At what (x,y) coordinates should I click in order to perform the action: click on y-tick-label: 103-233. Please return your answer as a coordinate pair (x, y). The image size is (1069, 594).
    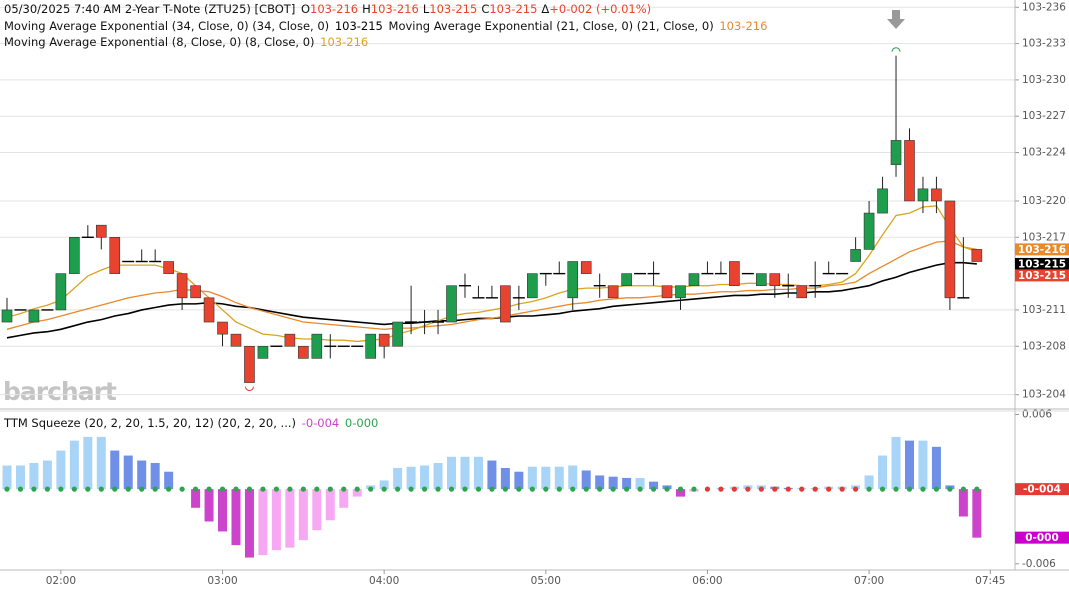
    Looking at the image, I should click on (1044, 44).